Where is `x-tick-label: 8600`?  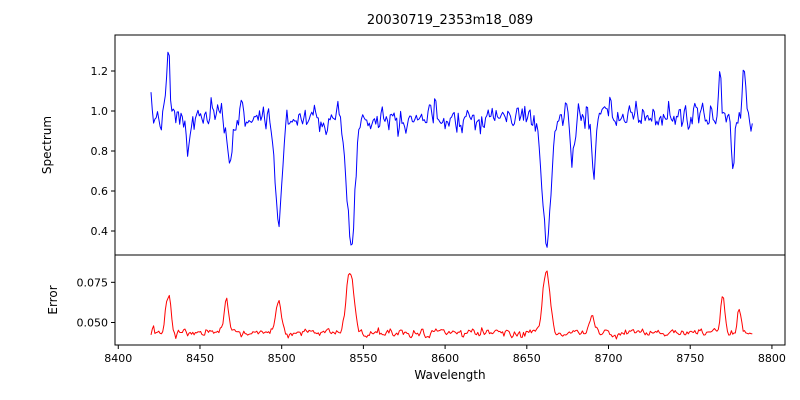
x-tick-label: 8600 is located at coordinates (445, 358).